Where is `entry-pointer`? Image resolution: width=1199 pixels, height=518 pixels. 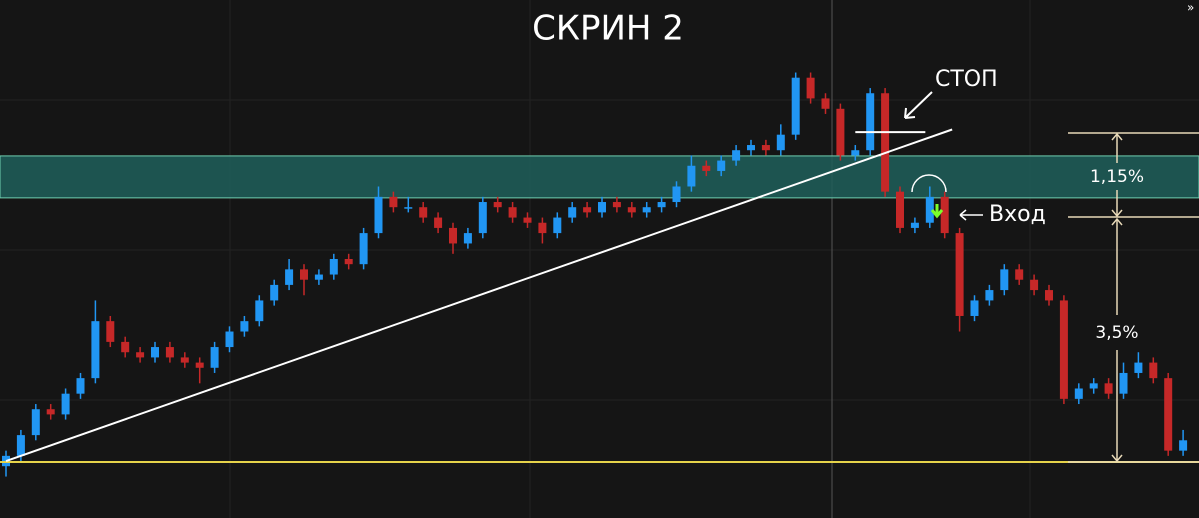
entry-pointer is located at coordinates (971, 215).